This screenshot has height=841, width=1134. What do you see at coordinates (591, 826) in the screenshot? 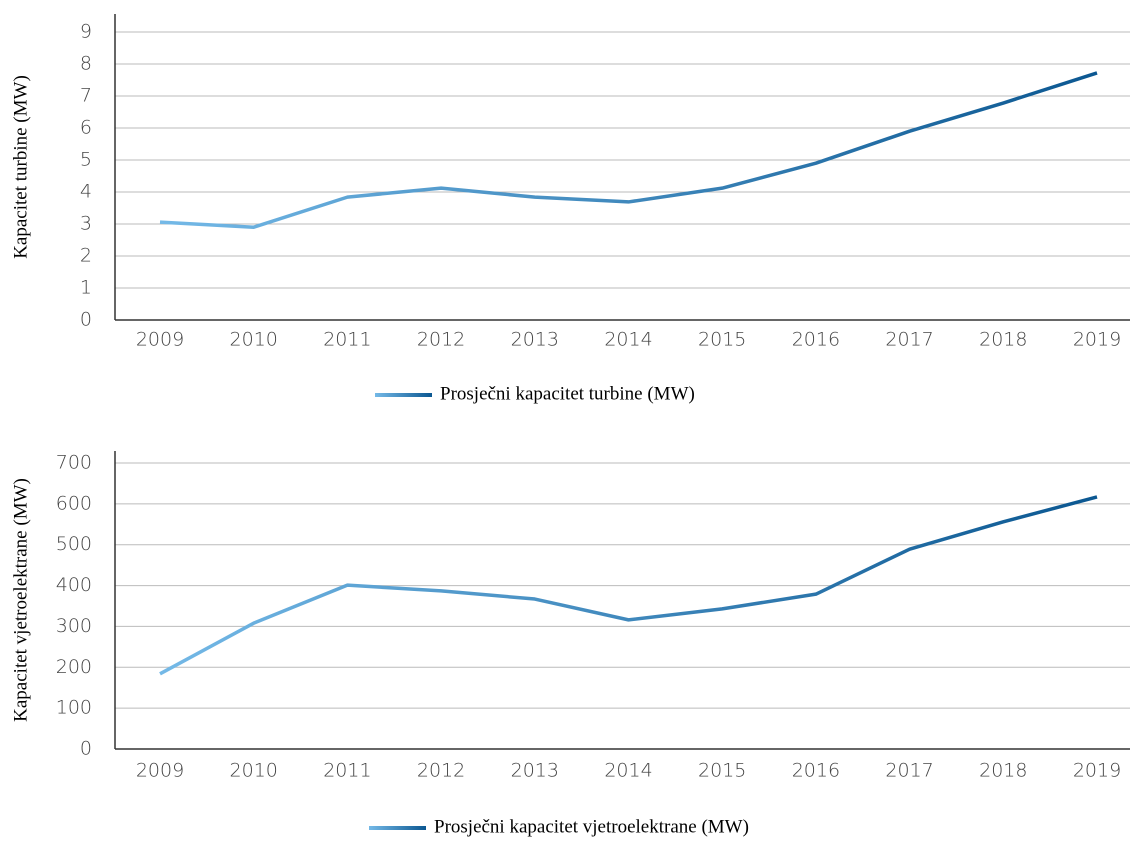
I see `legend-label: Prosječni kapacitet vjetroelektrane (MW)` at bounding box center [591, 826].